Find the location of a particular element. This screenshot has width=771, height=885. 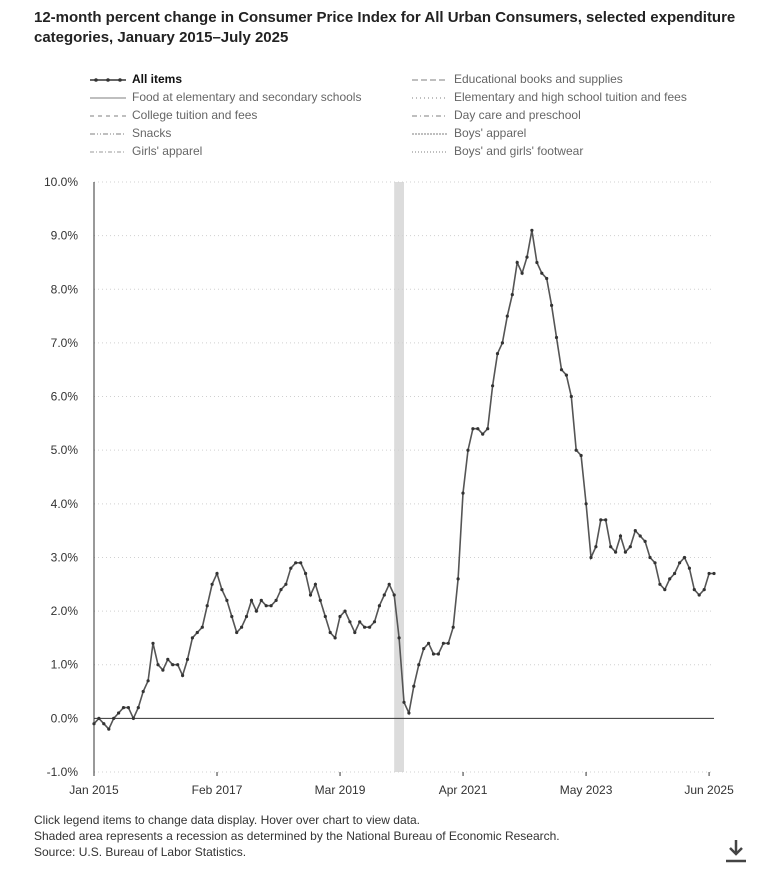

legend-item: All items is located at coordinates (136, 79).